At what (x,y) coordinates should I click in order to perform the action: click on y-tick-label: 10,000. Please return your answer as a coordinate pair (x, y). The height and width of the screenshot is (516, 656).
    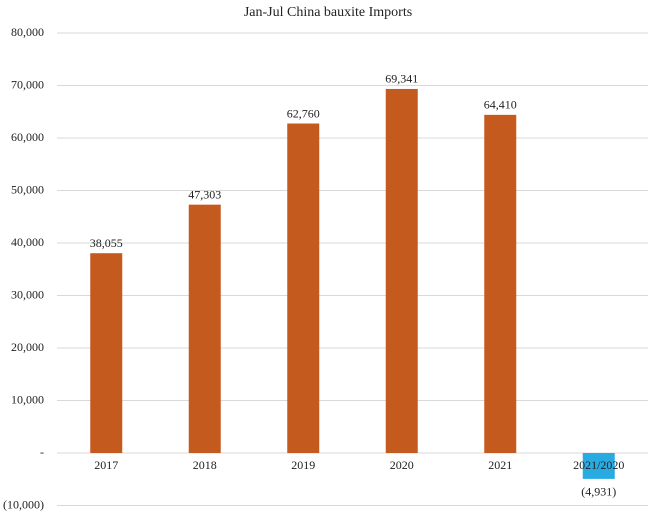
    Looking at the image, I should click on (27, 399).